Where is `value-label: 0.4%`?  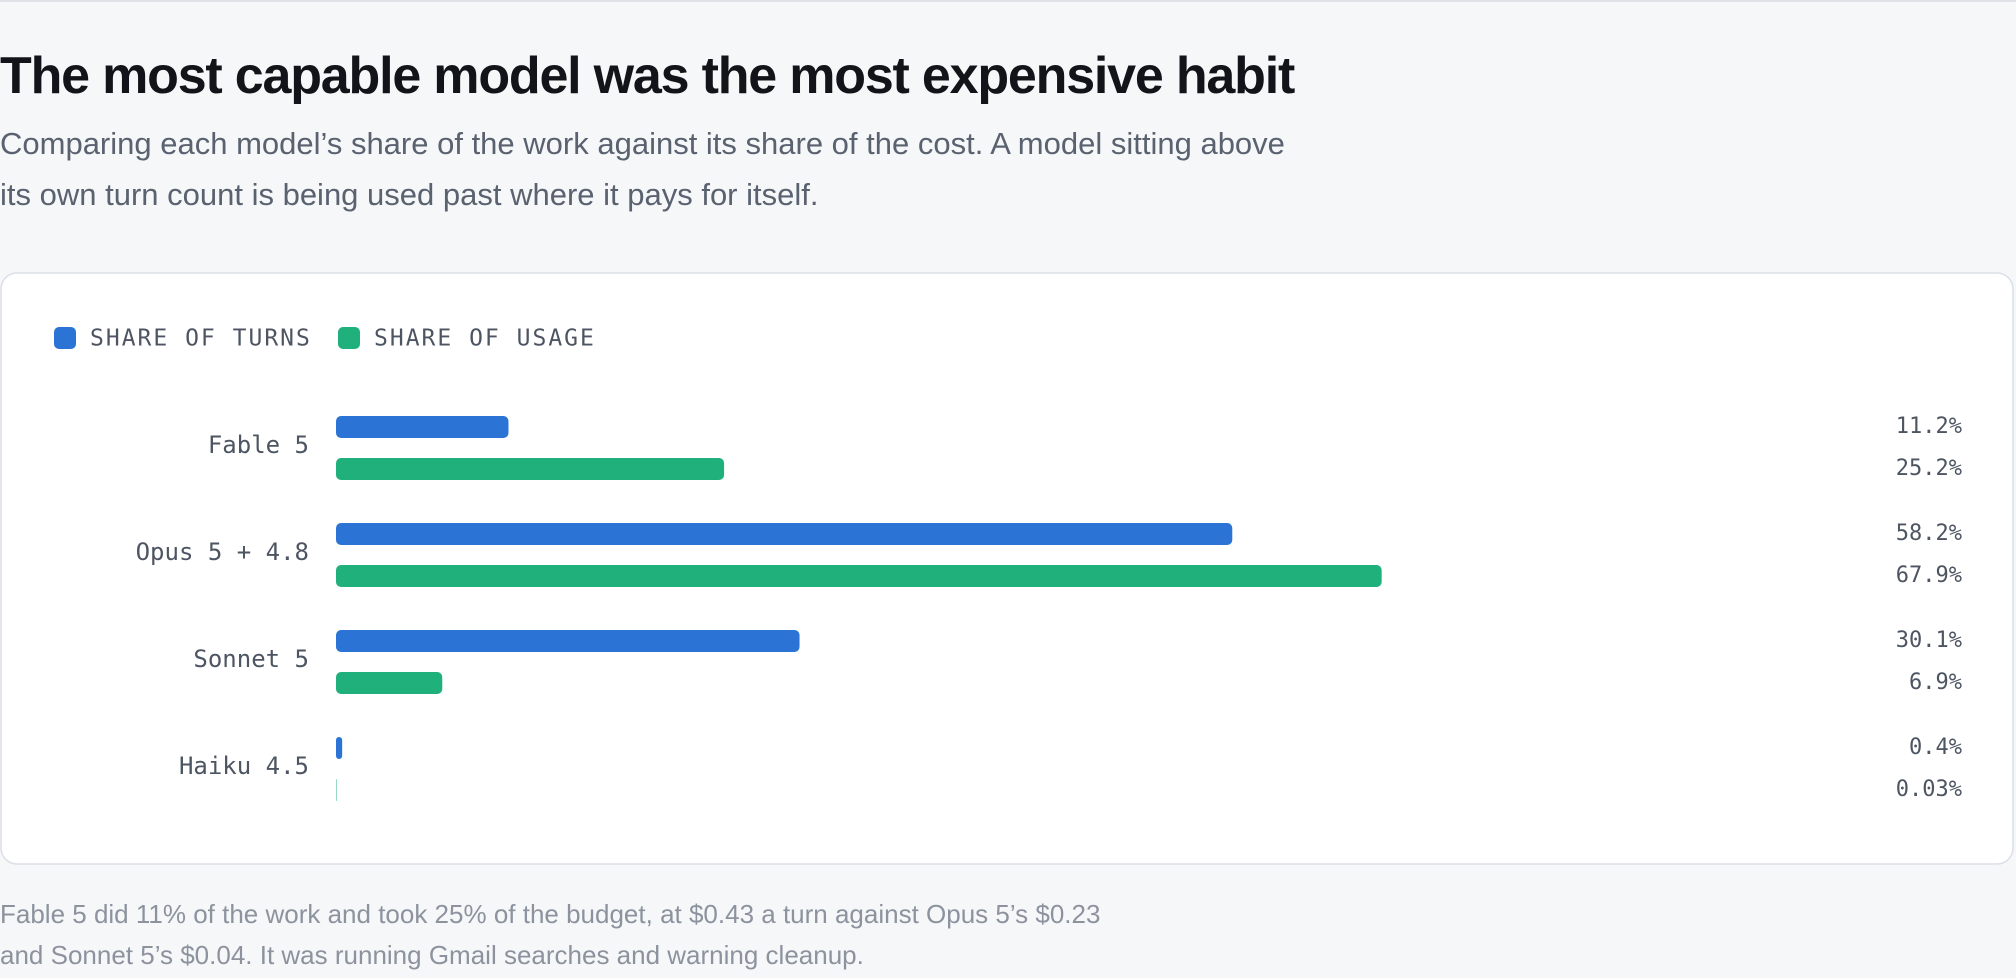
value-label: 0.4% is located at coordinates (1935, 747).